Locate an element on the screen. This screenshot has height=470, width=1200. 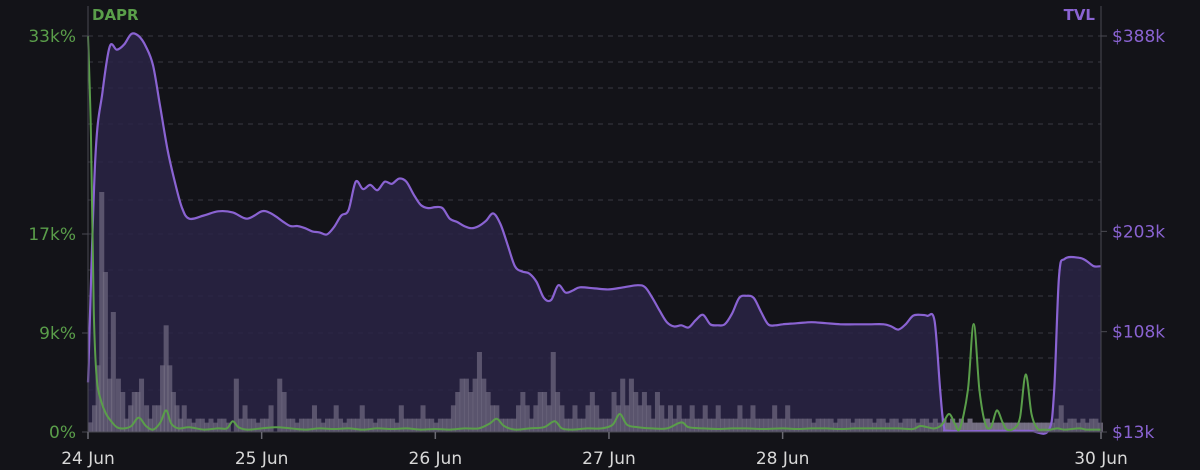
x-tick-label: 30 Jun is located at coordinates (1101, 459).